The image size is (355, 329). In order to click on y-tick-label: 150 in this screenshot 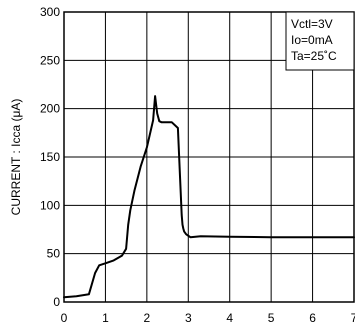, I will do `click(50, 157)`.